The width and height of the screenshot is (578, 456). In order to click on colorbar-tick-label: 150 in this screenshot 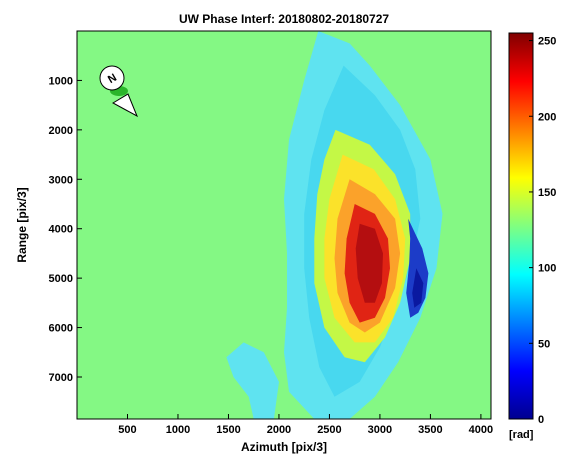, I will do `click(547, 193)`.